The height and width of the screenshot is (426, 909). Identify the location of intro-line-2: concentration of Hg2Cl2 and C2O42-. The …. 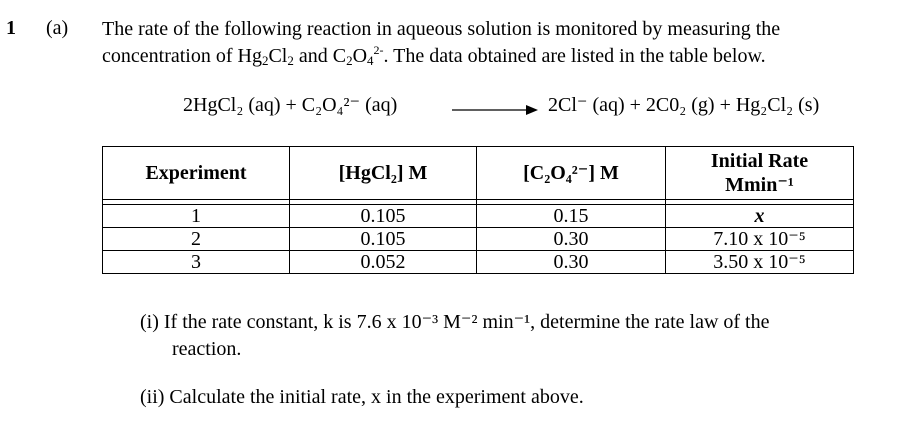
(434, 55).